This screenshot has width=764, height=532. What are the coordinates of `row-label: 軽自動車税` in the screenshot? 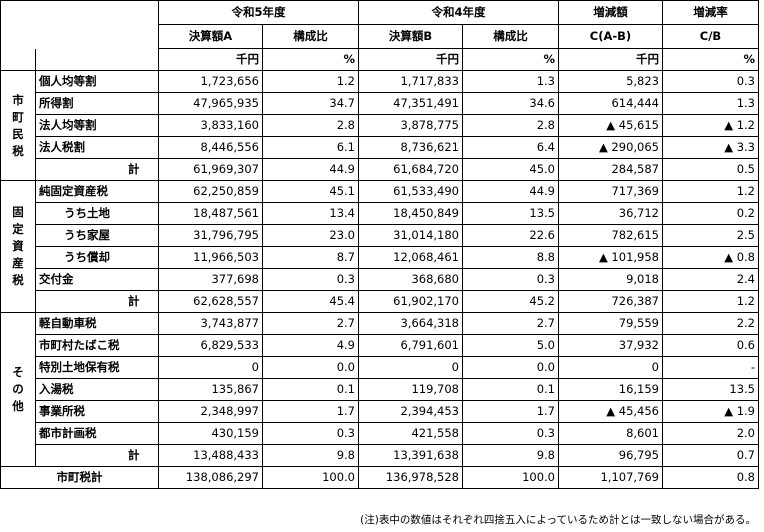 It's located at (97, 323).